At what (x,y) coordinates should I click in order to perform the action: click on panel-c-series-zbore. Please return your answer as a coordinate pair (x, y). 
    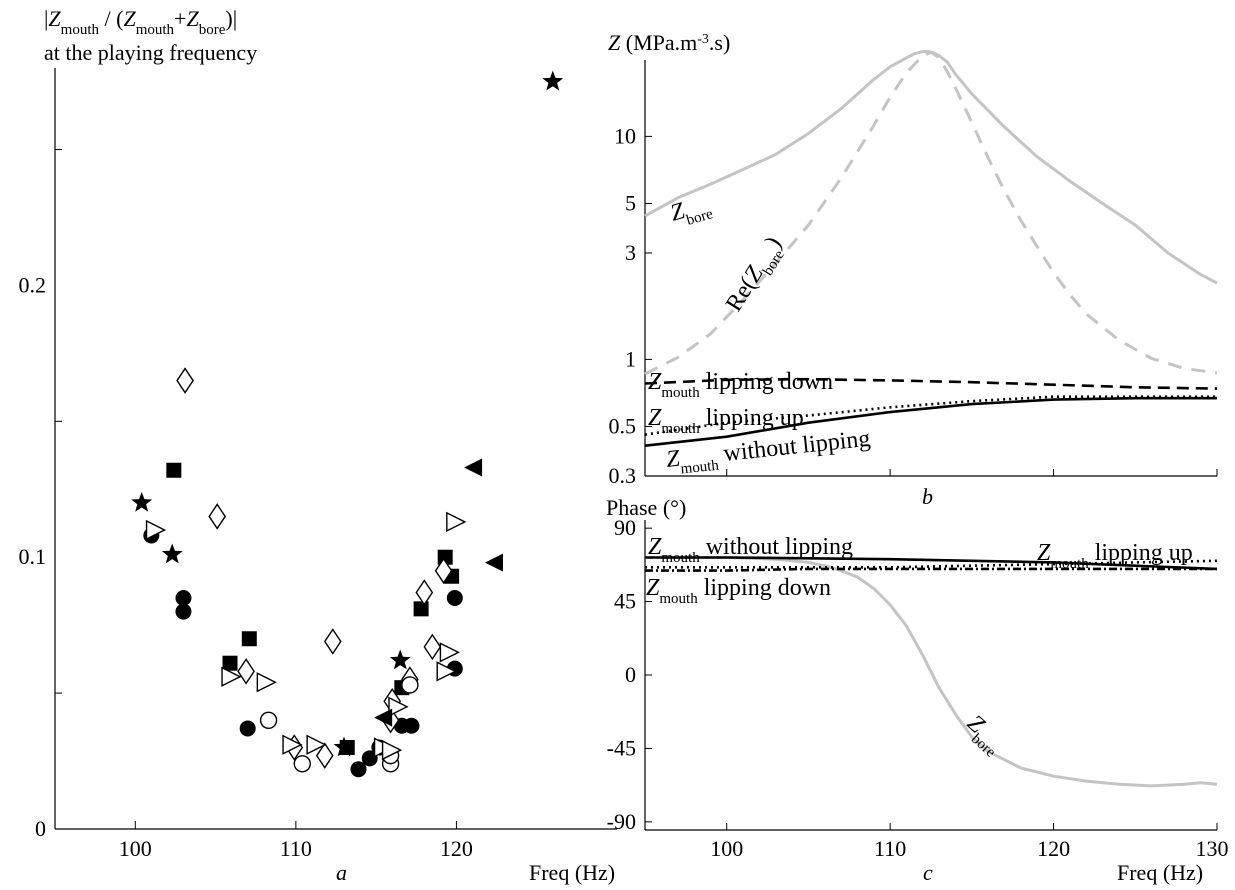
    Looking at the image, I should click on (931, 672).